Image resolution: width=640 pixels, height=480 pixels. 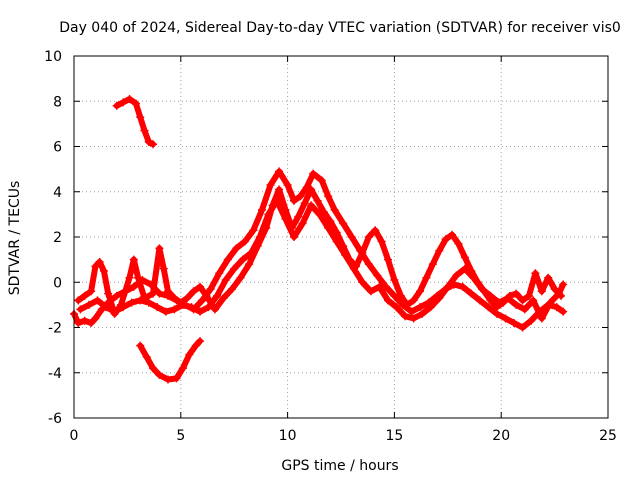 I want to click on x-tick-label: 20, so click(x=501, y=436).